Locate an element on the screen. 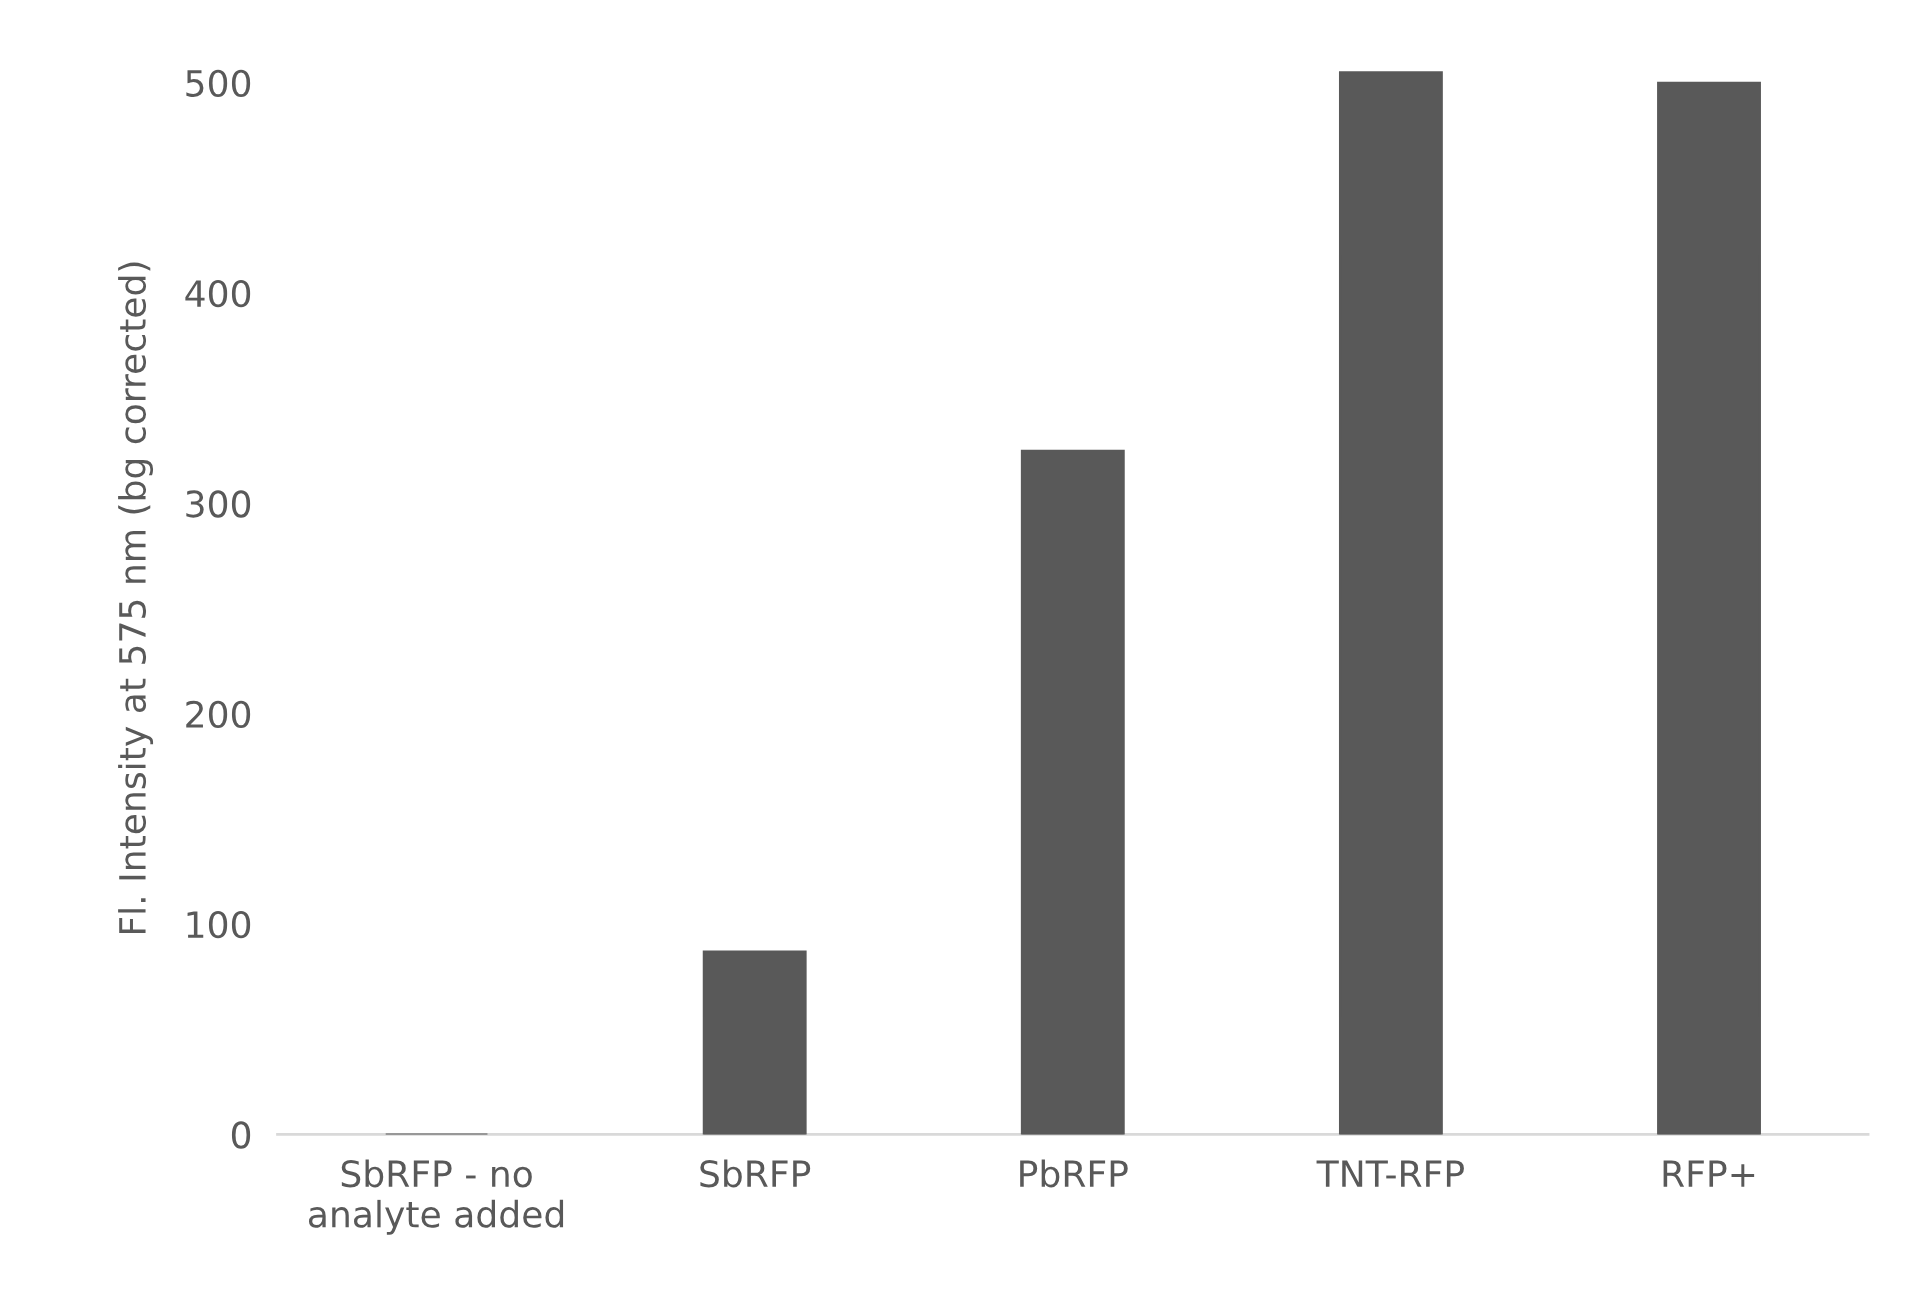 This screenshot has height=1313, width=1914. y-tick-label: 400 is located at coordinates (218, 294).